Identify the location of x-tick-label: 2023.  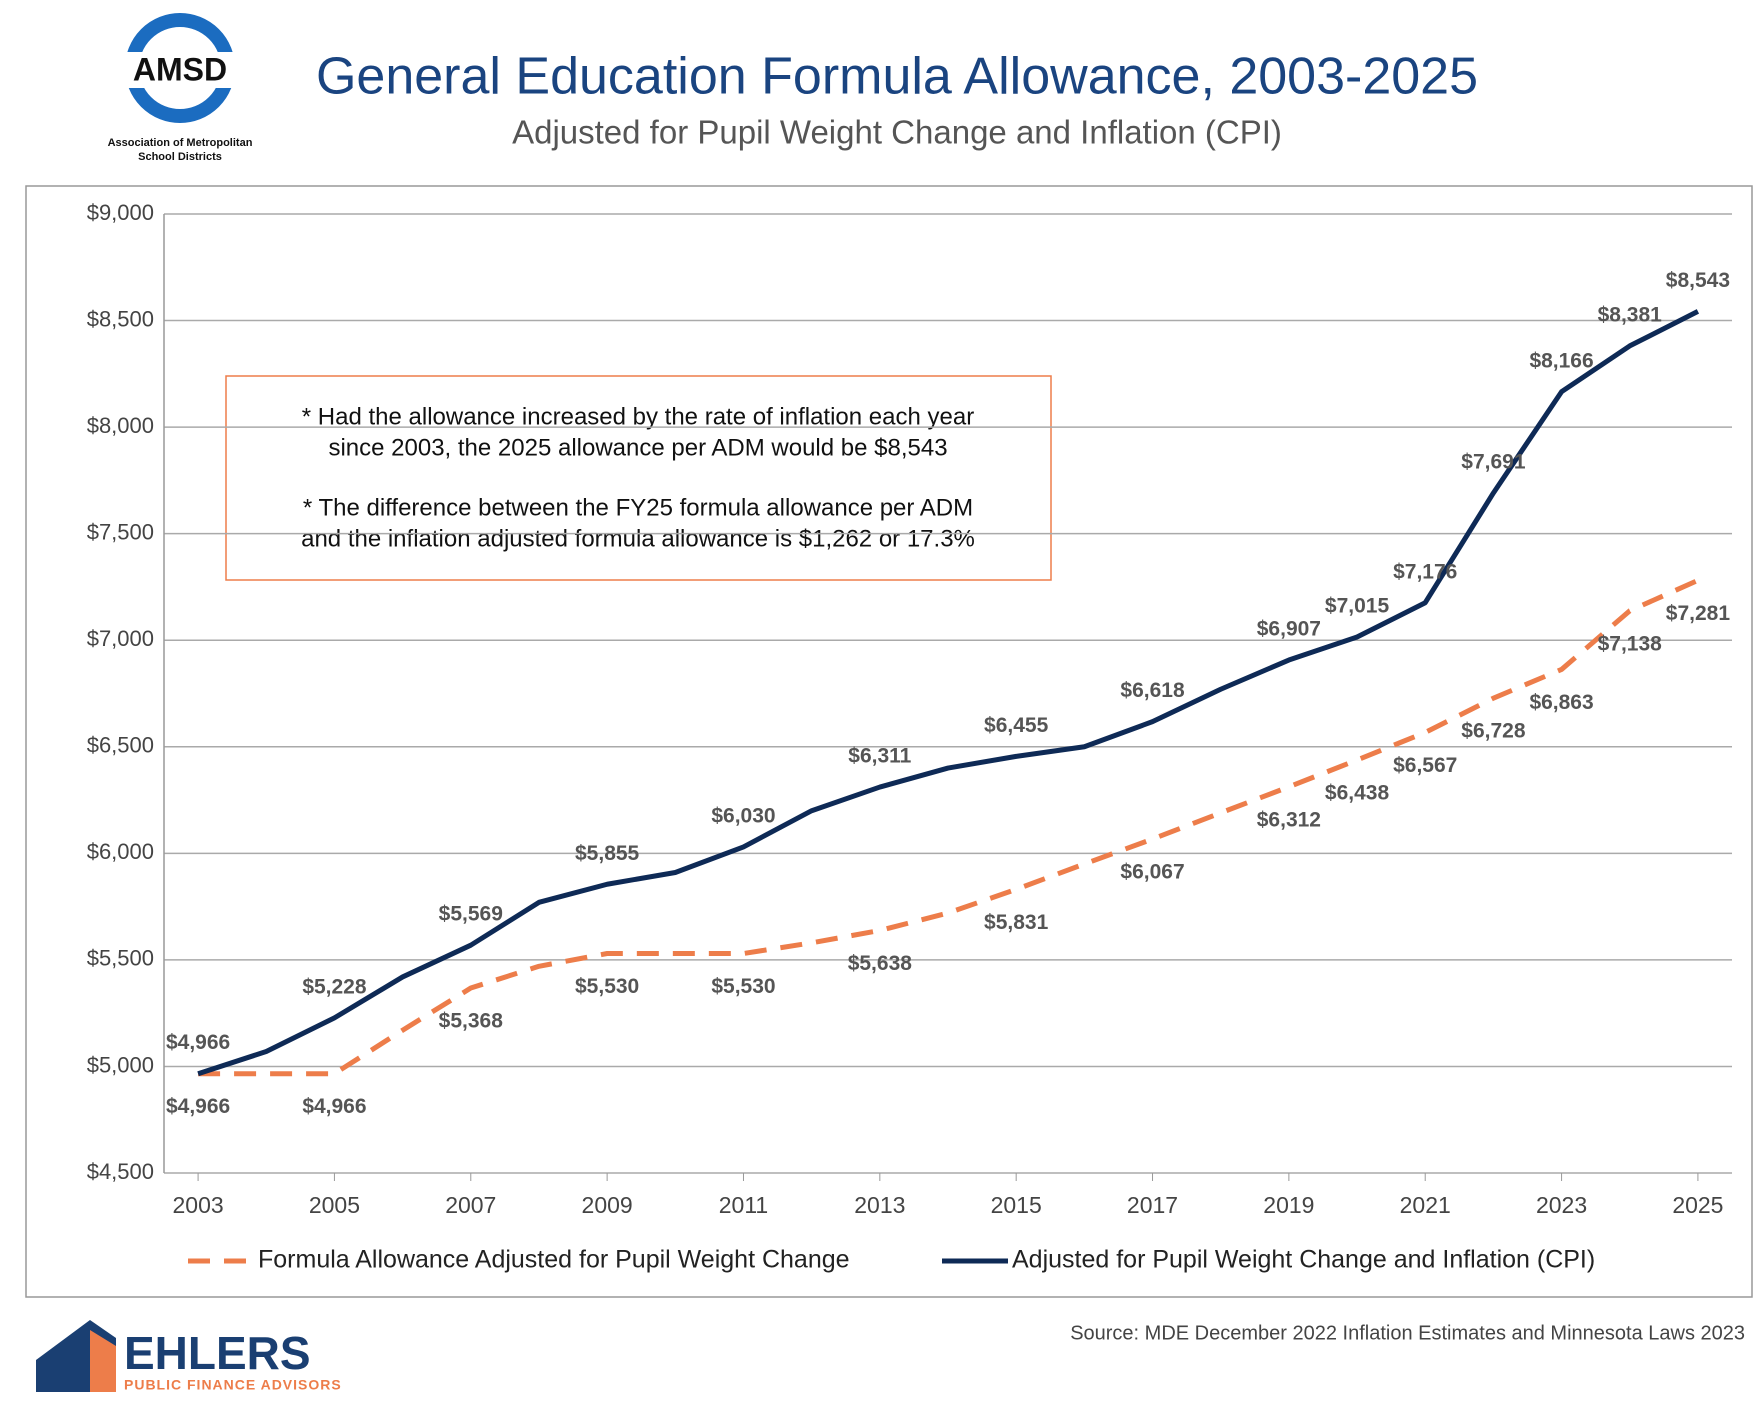
(1561, 1205).